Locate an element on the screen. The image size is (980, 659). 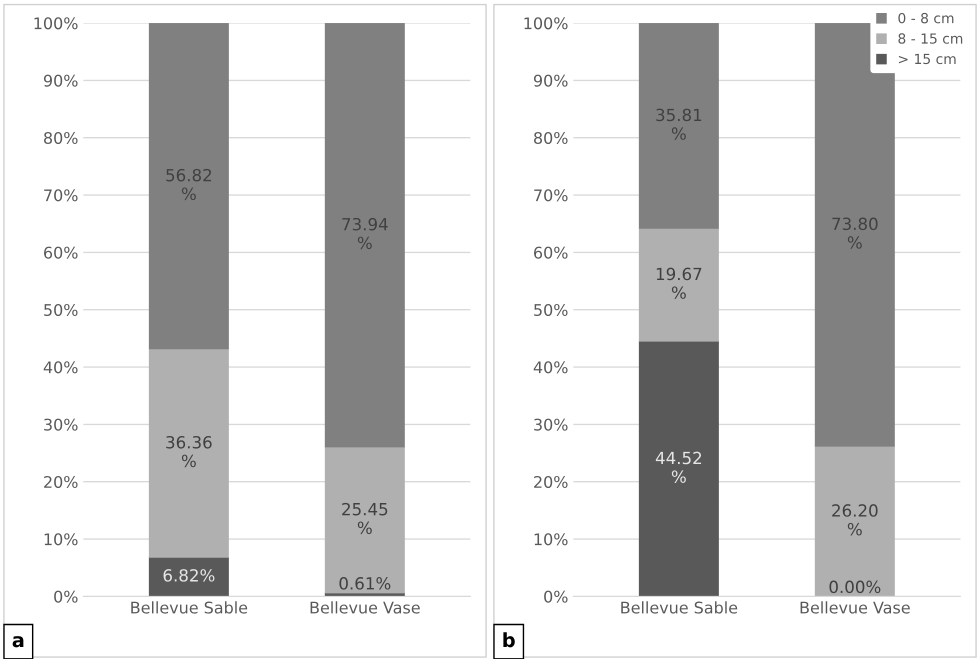
data-label: 6.82% is located at coordinates (189, 575).